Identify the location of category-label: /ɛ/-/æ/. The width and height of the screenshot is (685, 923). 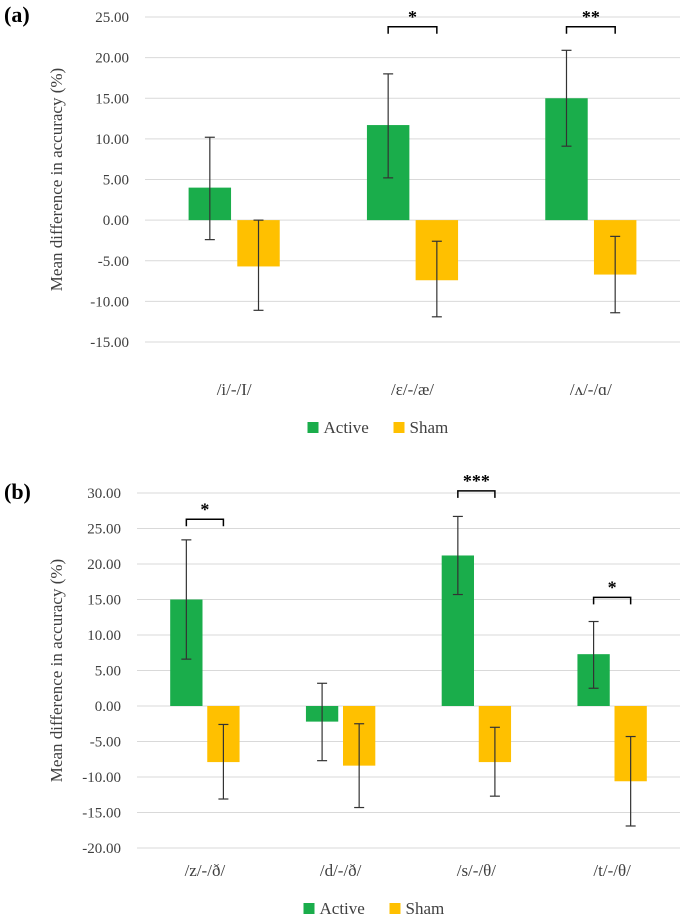
(412, 389).